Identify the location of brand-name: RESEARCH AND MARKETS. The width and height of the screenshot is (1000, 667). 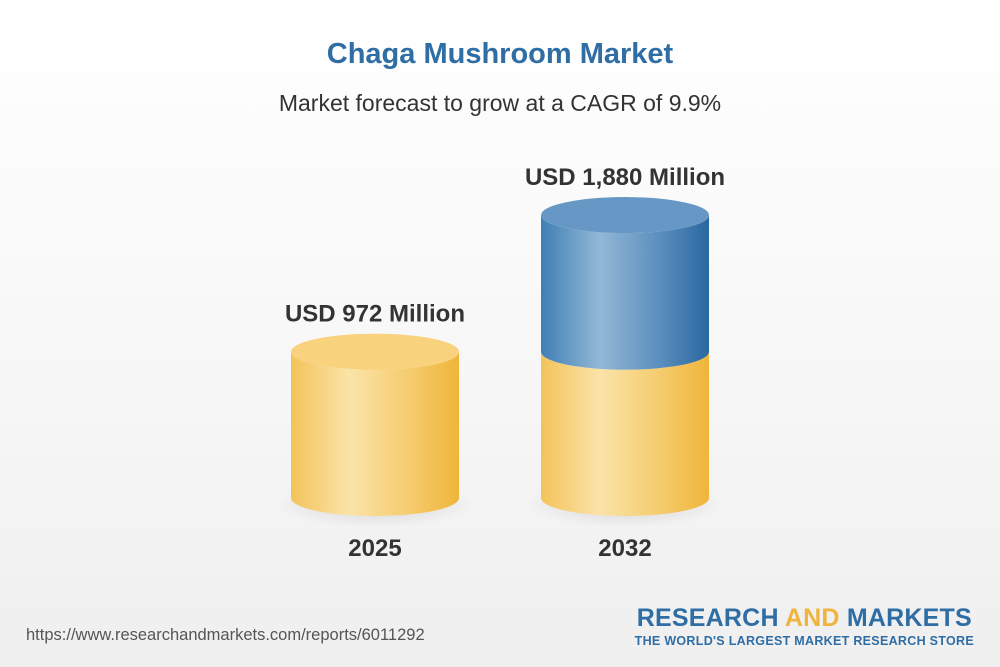
(804, 618).